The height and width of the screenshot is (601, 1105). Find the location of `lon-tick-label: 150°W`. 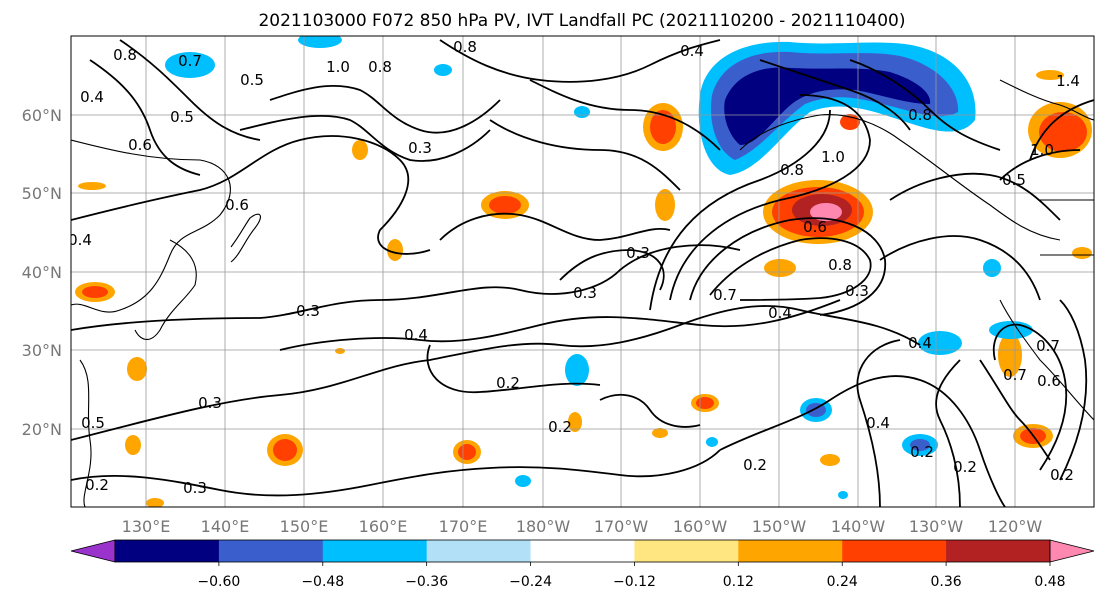

lon-tick-label: 150°W is located at coordinates (779, 526).